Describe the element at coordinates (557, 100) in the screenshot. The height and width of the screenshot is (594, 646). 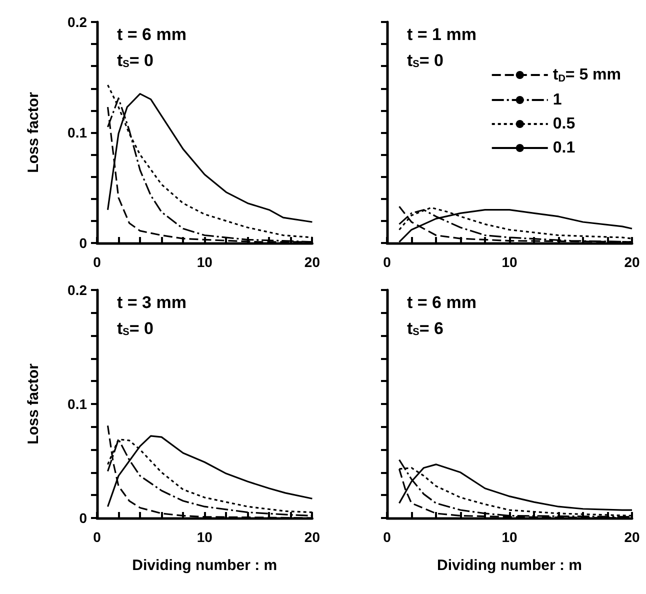
I see `legend-label: 1` at that location.